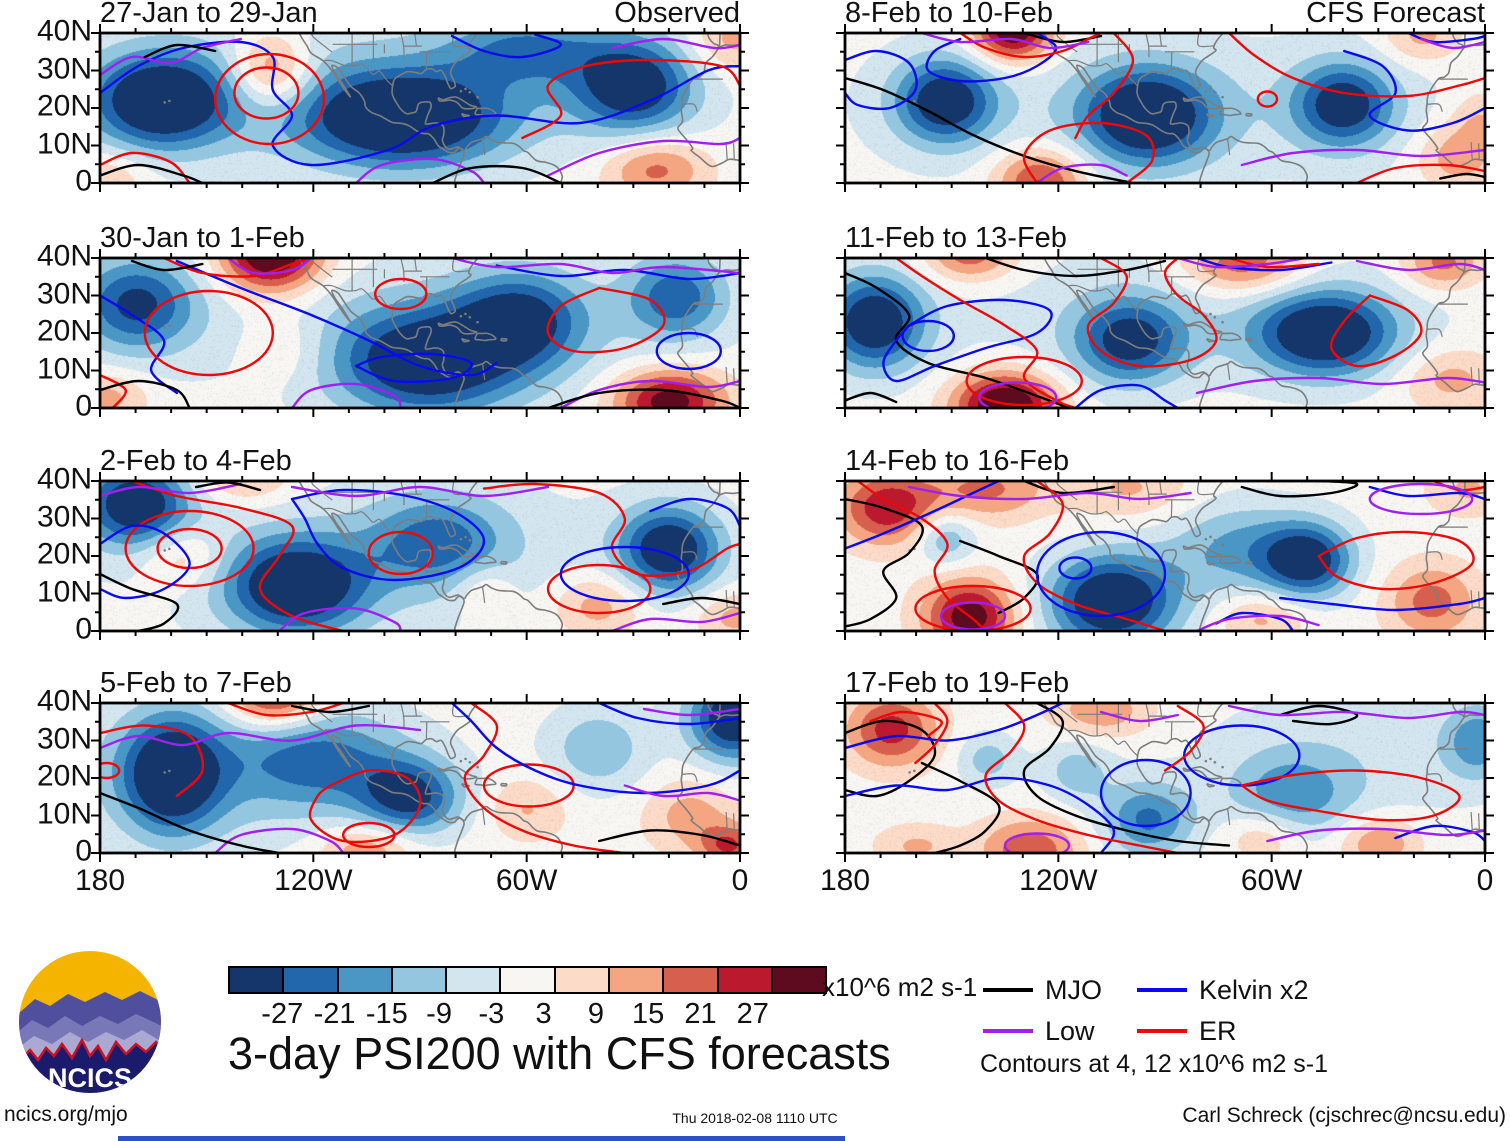 The image size is (1510, 1141). What do you see at coordinates (420, 461) in the screenshot?
I see `panel-title: 2-Feb to 4-Feb` at bounding box center [420, 461].